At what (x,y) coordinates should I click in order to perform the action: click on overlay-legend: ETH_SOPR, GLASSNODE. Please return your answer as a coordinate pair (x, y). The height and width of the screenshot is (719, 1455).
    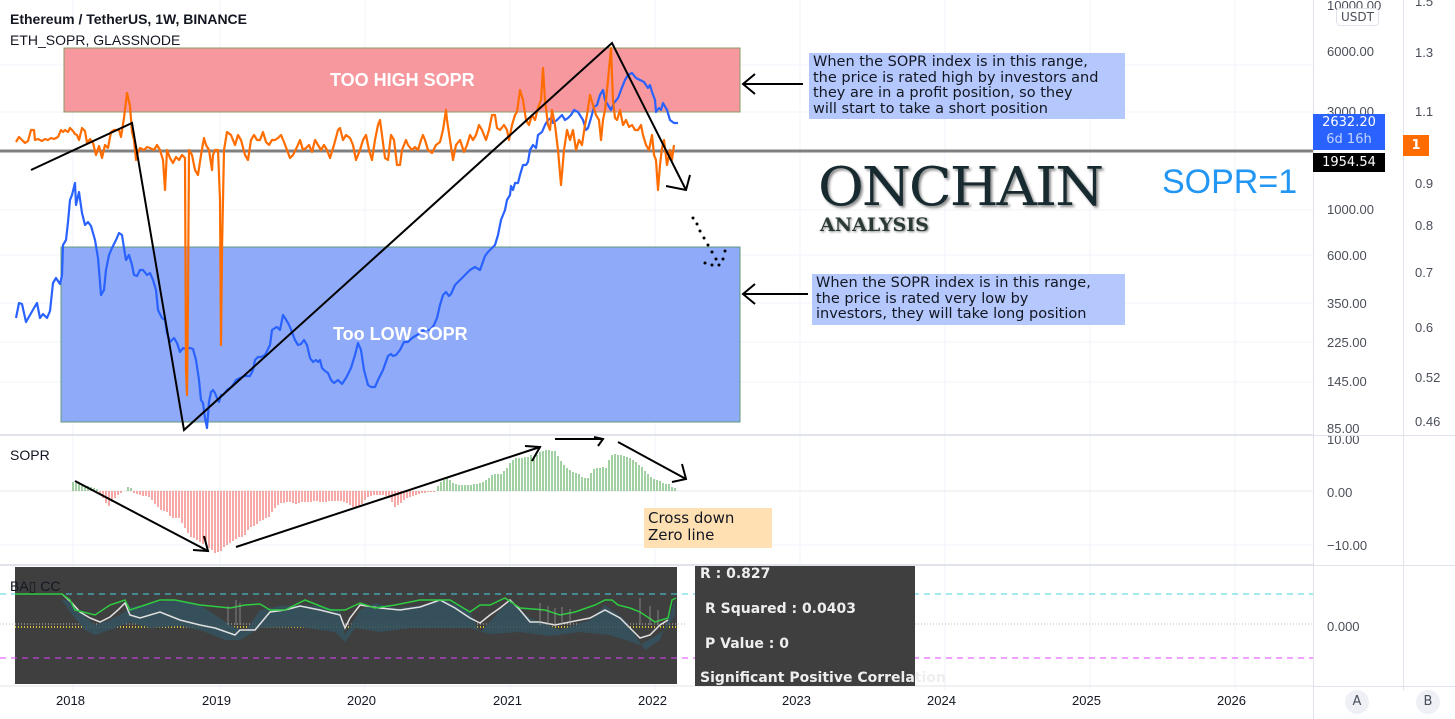
    Looking at the image, I should click on (95, 40).